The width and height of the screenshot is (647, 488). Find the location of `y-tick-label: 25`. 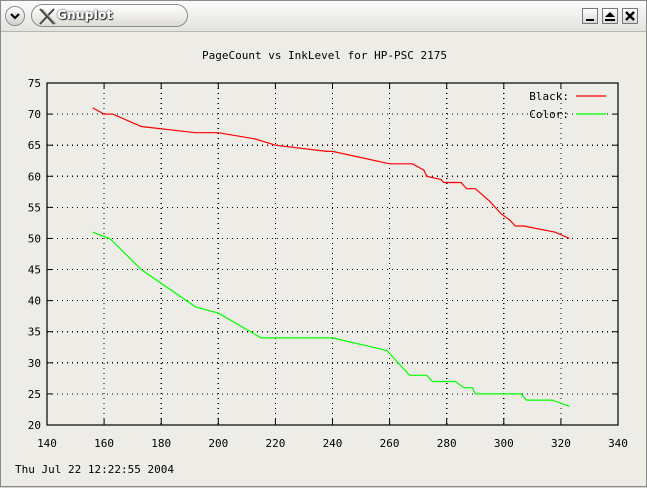

y-tick-label: 25 is located at coordinates (34, 394).